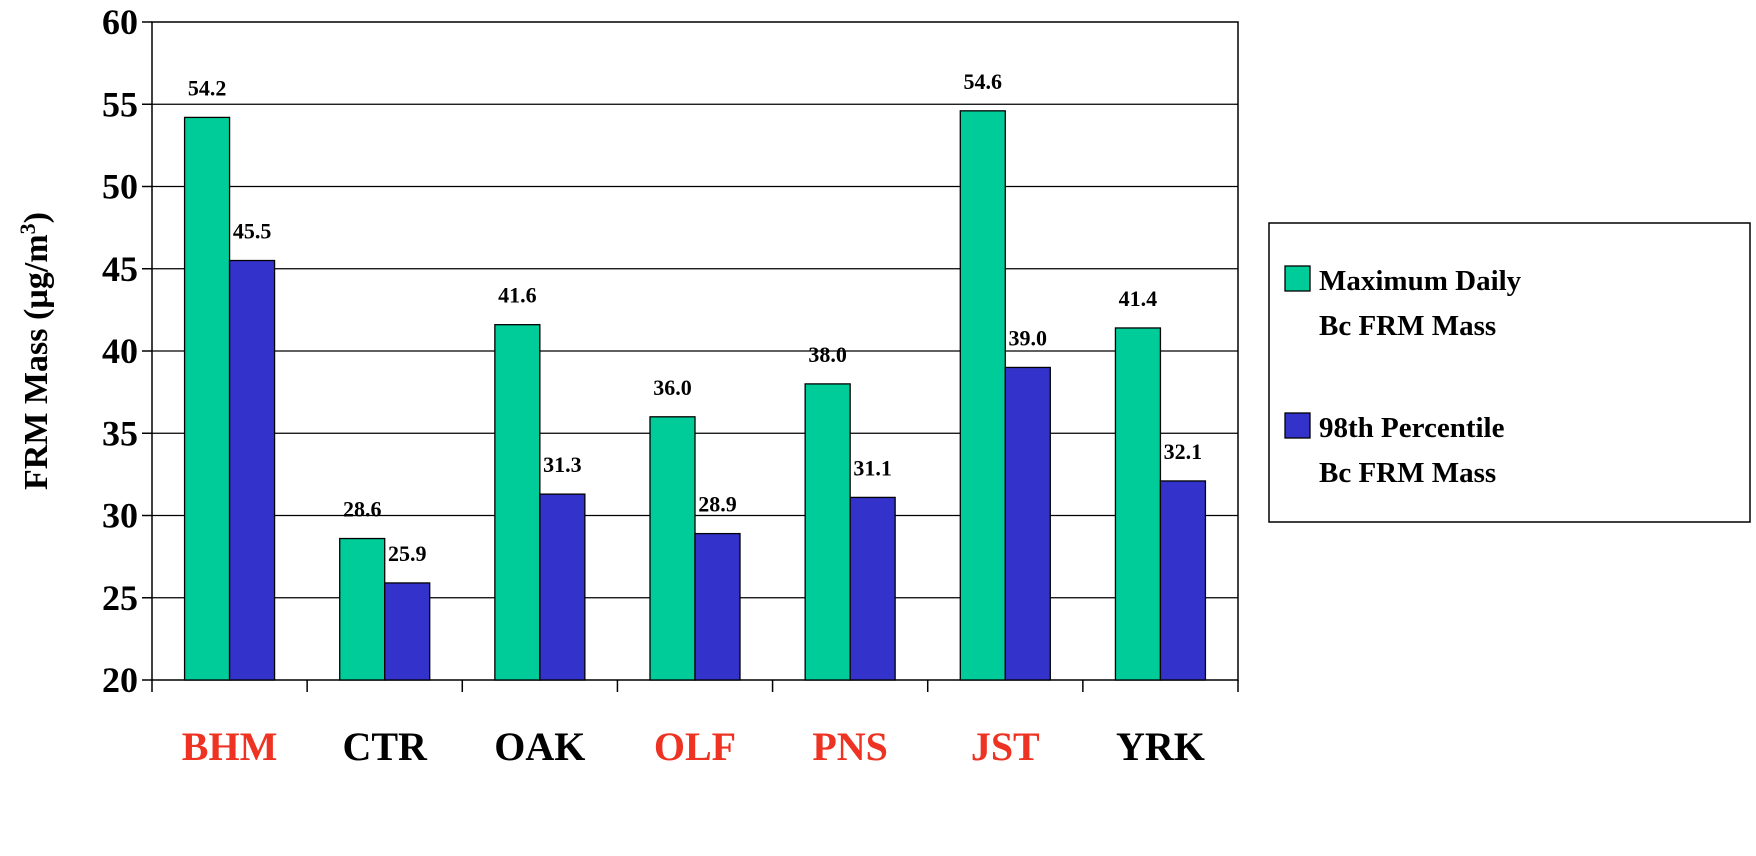 The height and width of the screenshot is (856, 1756). I want to click on y-tick-label: 30, so click(120, 516).